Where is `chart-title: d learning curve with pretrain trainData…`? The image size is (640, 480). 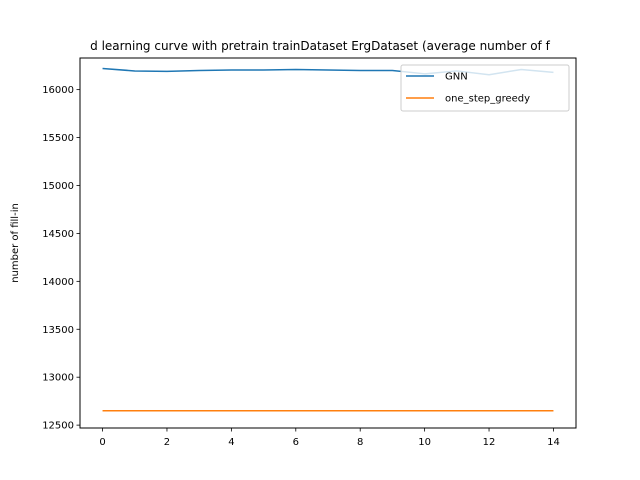 chart-title: d learning curve with pretrain trainData… is located at coordinates (320, 46).